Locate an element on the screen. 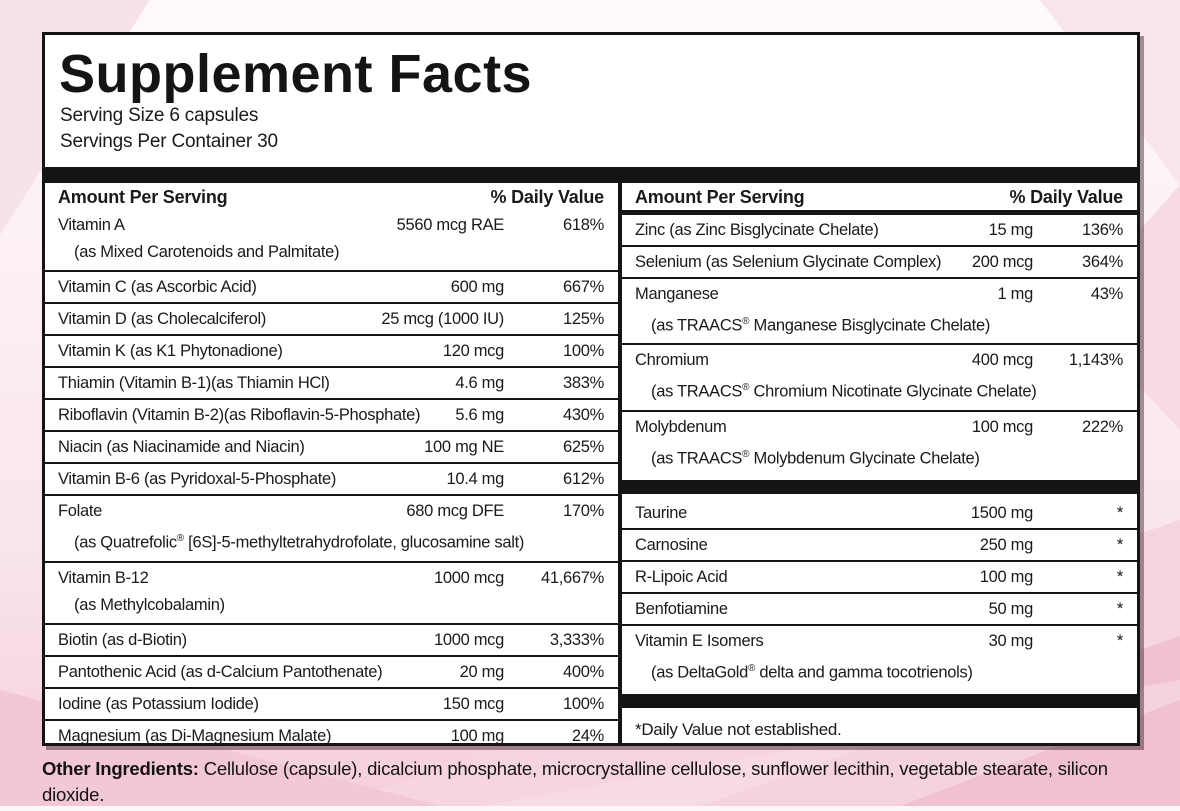  top-divider-bar is located at coordinates (591, 175).